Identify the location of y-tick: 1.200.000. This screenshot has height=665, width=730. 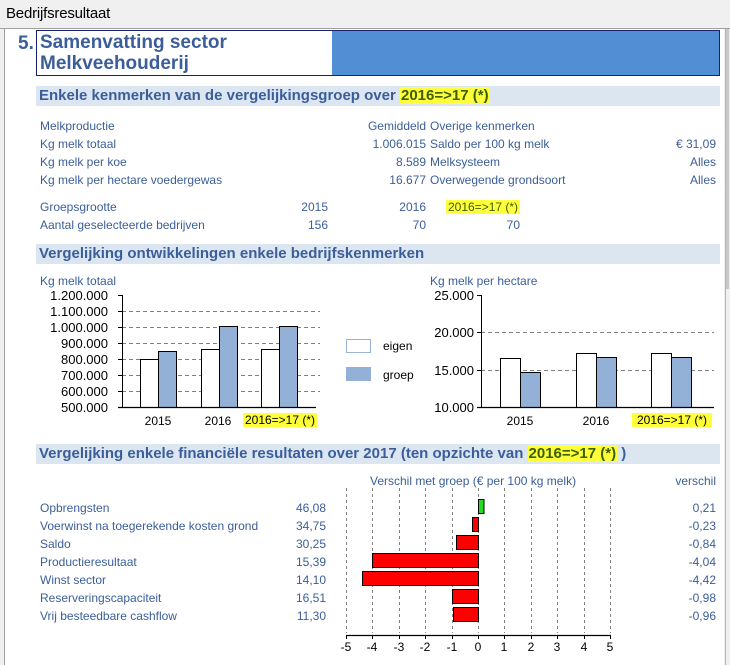
(79, 295).